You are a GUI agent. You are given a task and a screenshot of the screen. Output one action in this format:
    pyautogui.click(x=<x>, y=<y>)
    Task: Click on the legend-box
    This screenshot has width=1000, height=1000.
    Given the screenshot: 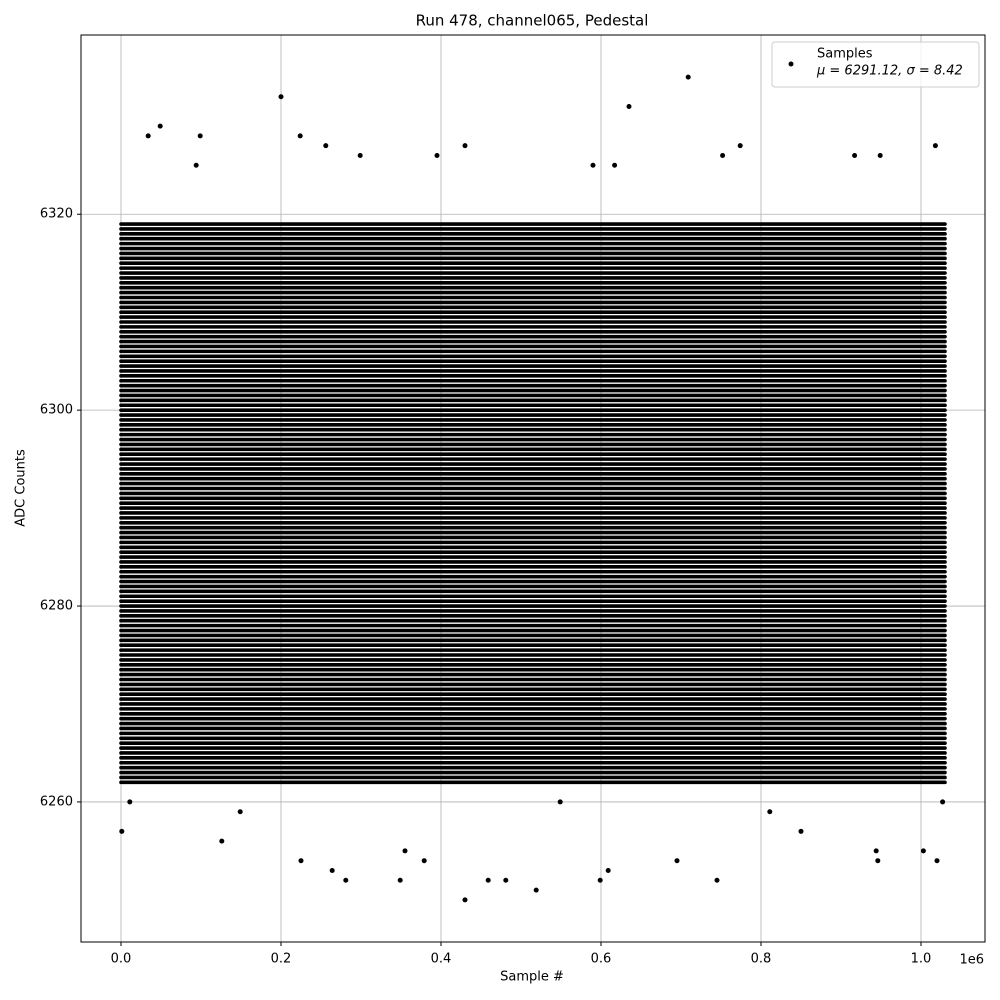 What is the action you would take?
    pyautogui.click(x=875, y=64)
    